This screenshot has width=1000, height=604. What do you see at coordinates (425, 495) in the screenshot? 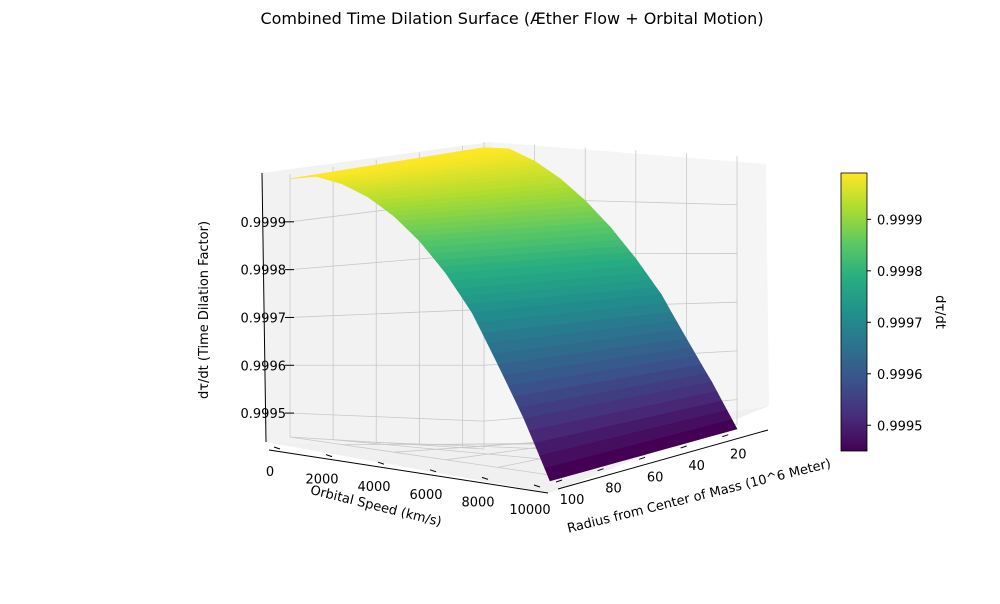
I see `x-tick-label: 6000` at bounding box center [425, 495].